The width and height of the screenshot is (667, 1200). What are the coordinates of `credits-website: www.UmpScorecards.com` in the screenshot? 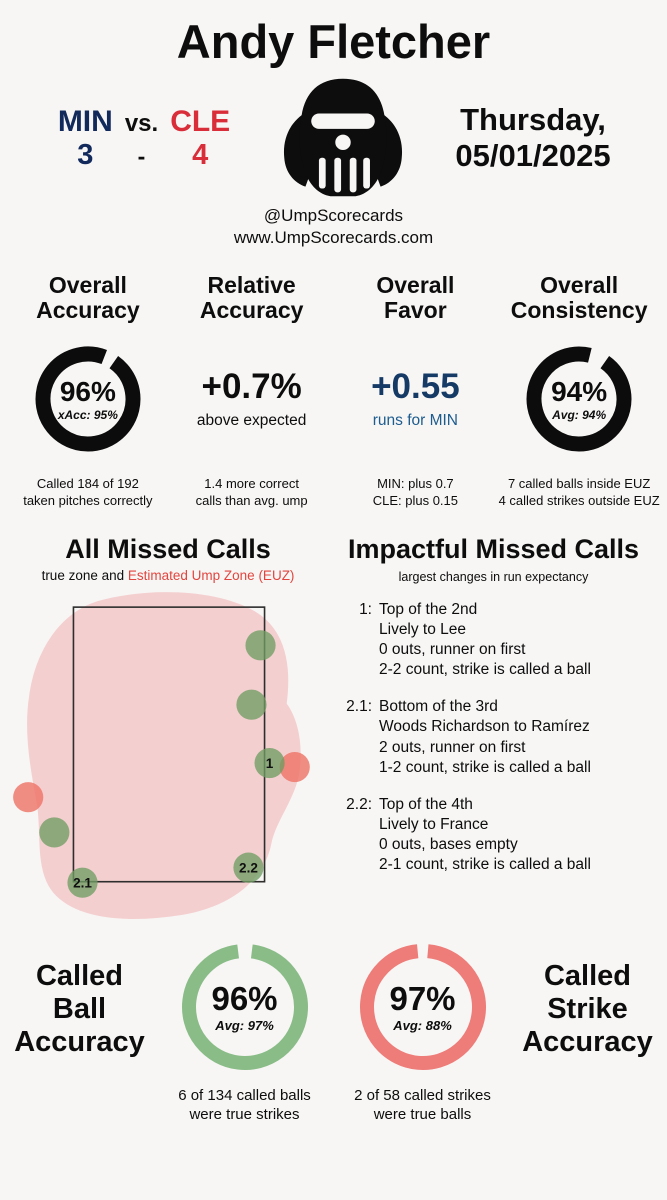 It's located at (333, 238).